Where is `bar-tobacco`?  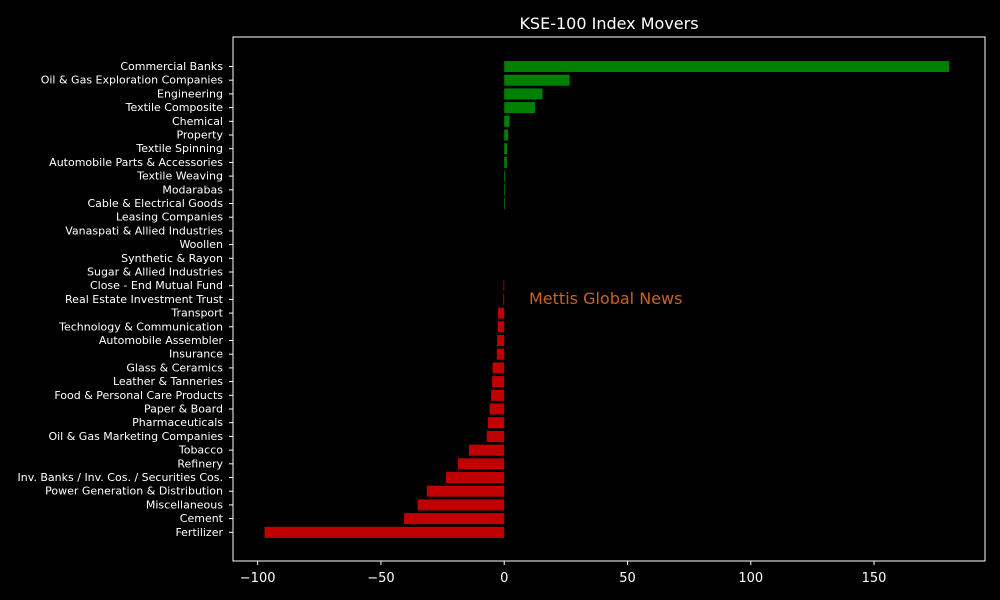
bar-tobacco is located at coordinates (486, 450).